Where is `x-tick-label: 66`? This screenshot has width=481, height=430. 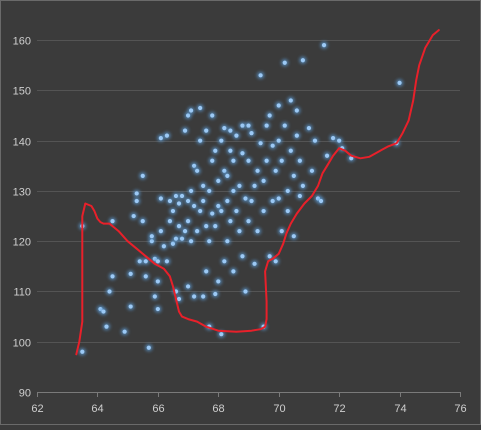 x-tick-label: 66 is located at coordinates (158, 409).